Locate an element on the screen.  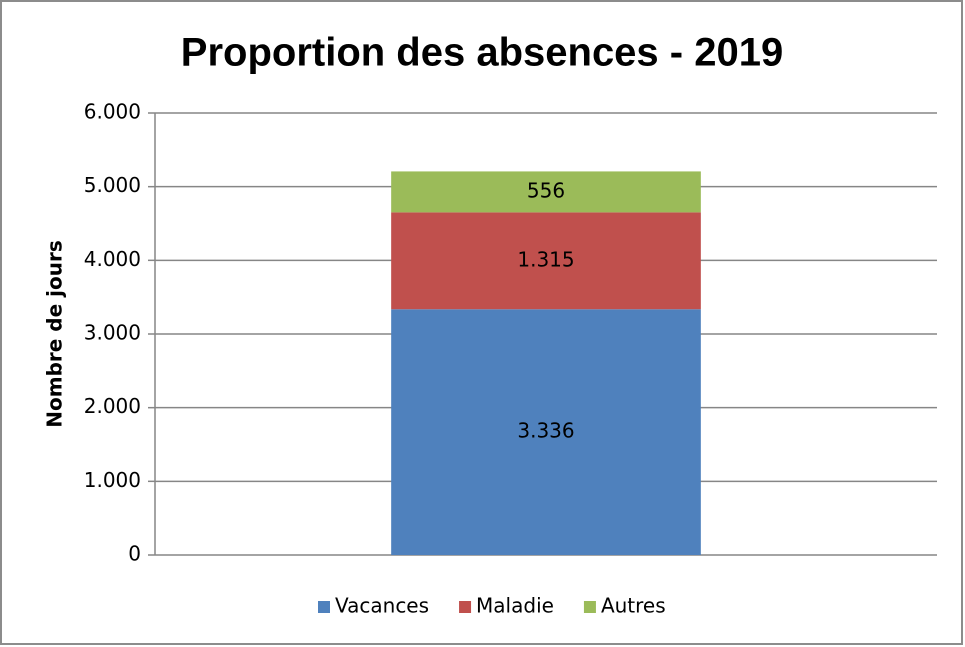
data-label: 3.336 is located at coordinates (545, 431).